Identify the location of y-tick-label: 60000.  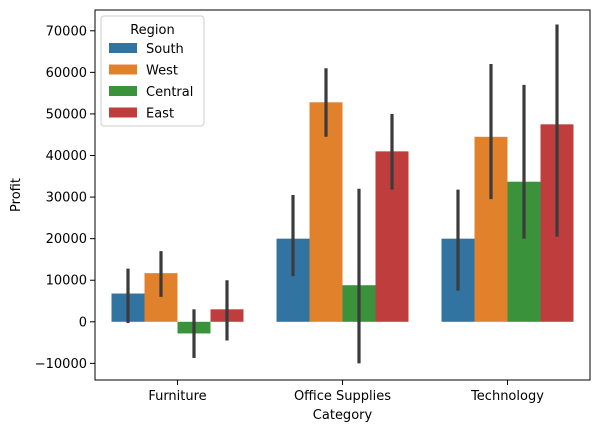
(66, 73).